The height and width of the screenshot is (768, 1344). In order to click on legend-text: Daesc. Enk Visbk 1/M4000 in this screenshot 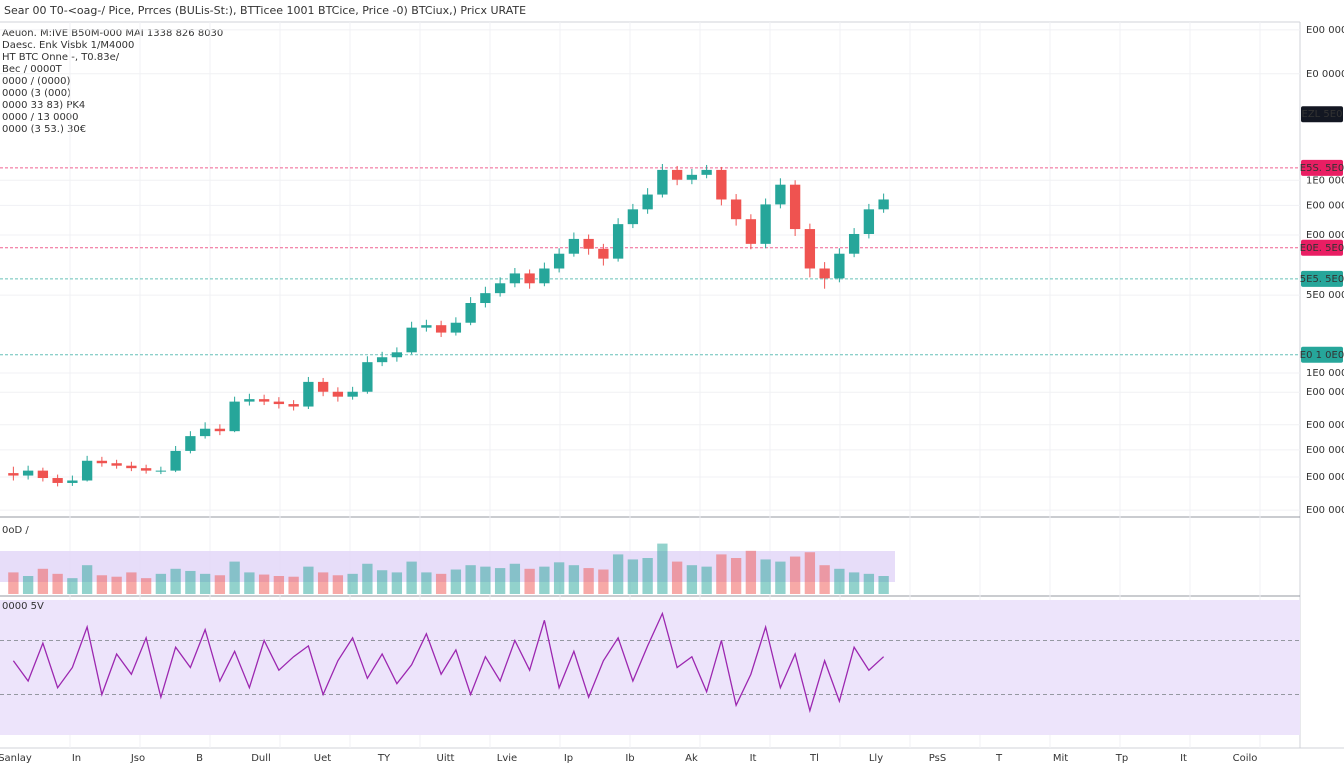, I will do `click(68, 45)`.